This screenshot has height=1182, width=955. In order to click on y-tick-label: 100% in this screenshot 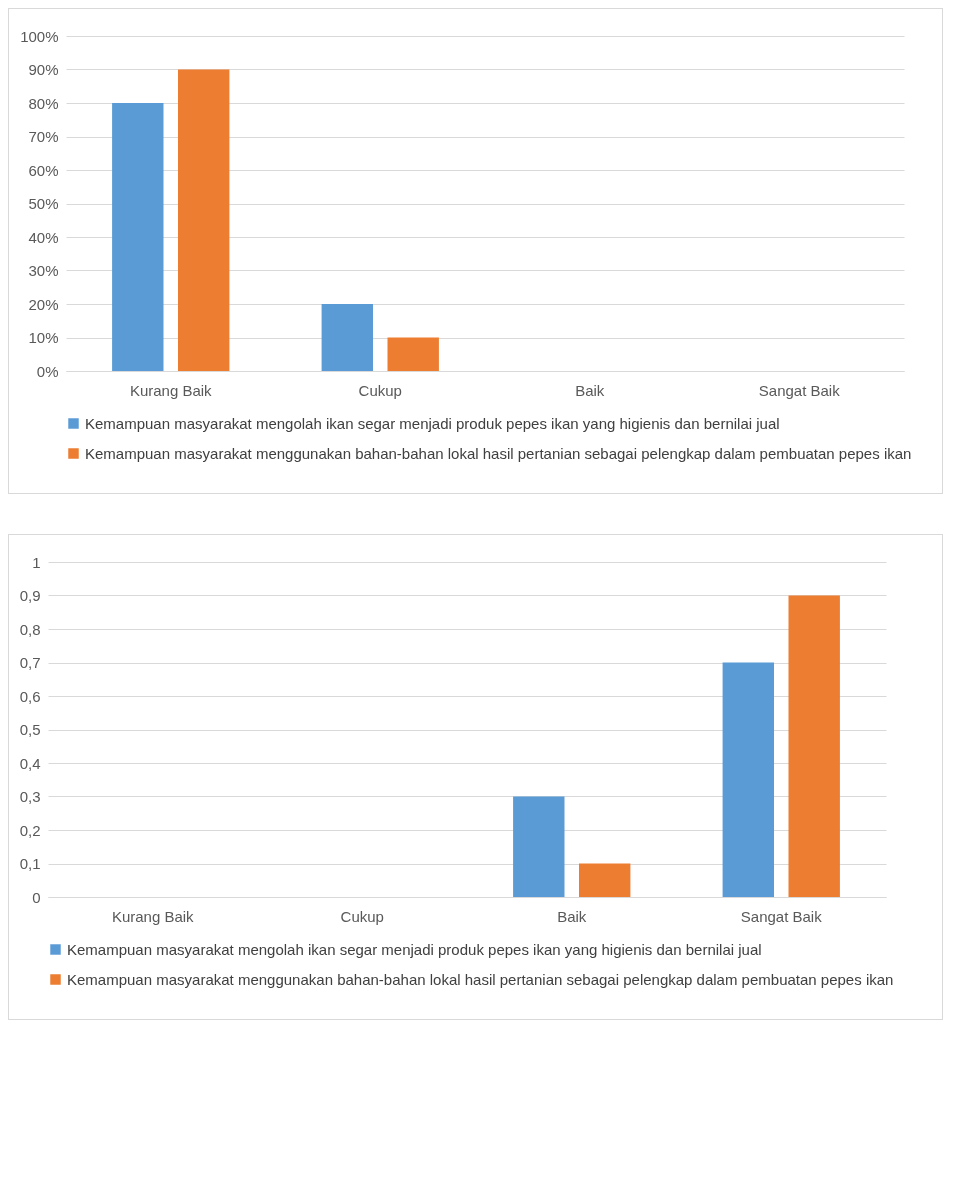, I will do `click(39, 36)`.